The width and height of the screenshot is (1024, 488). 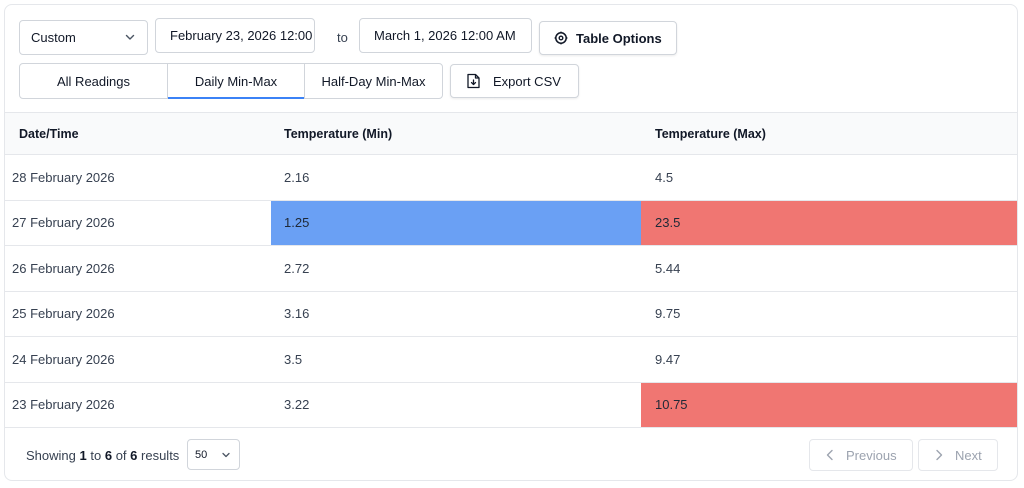 I want to click on tab-label: Half-Day Min-Max, so click(x=373, y=81).